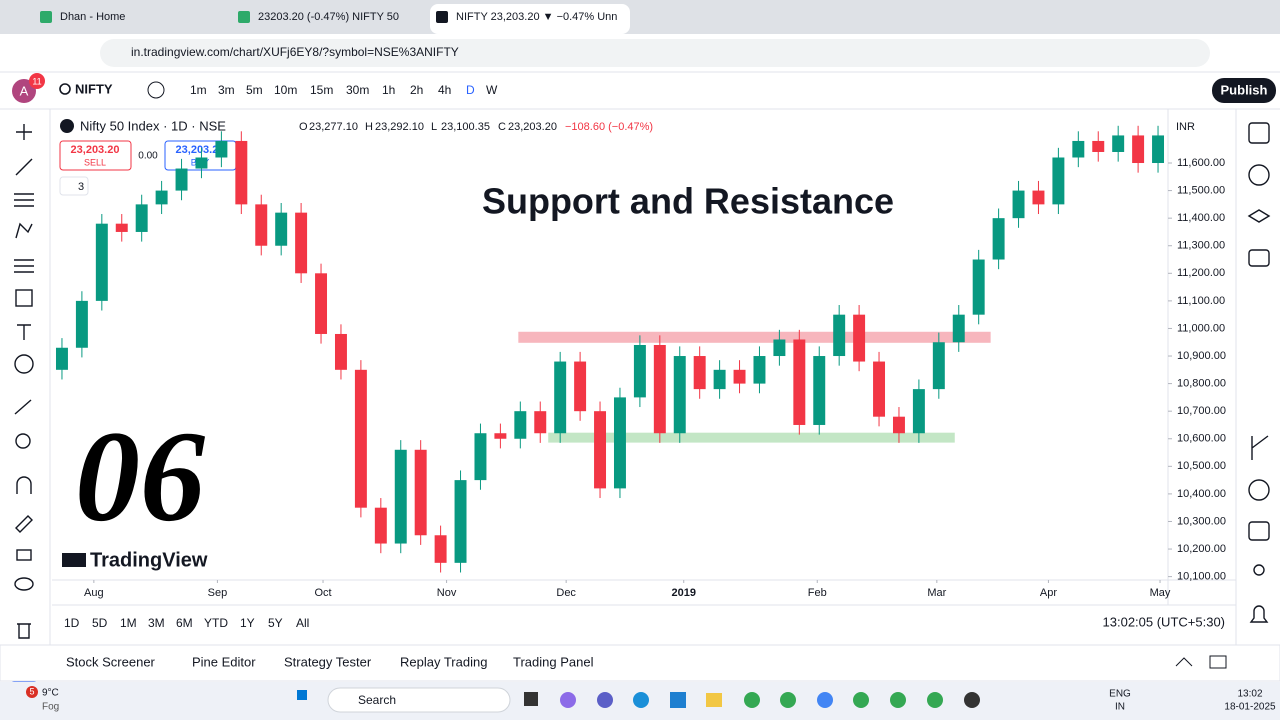 Image resolution: width=1280 pixels, height=725 pixels. I want to click on avatar, so click(24, 91).